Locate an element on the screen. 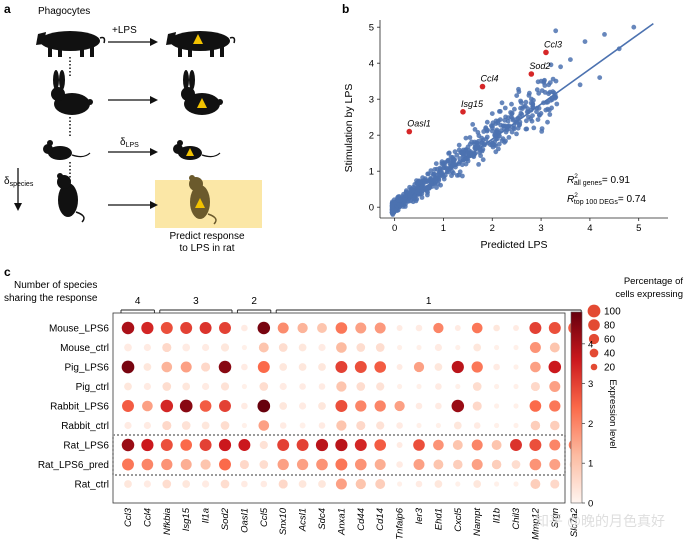 The height and width of the screenshot is (548, 685). delta-species-label: δspecies is located at coordinates (19, 182).